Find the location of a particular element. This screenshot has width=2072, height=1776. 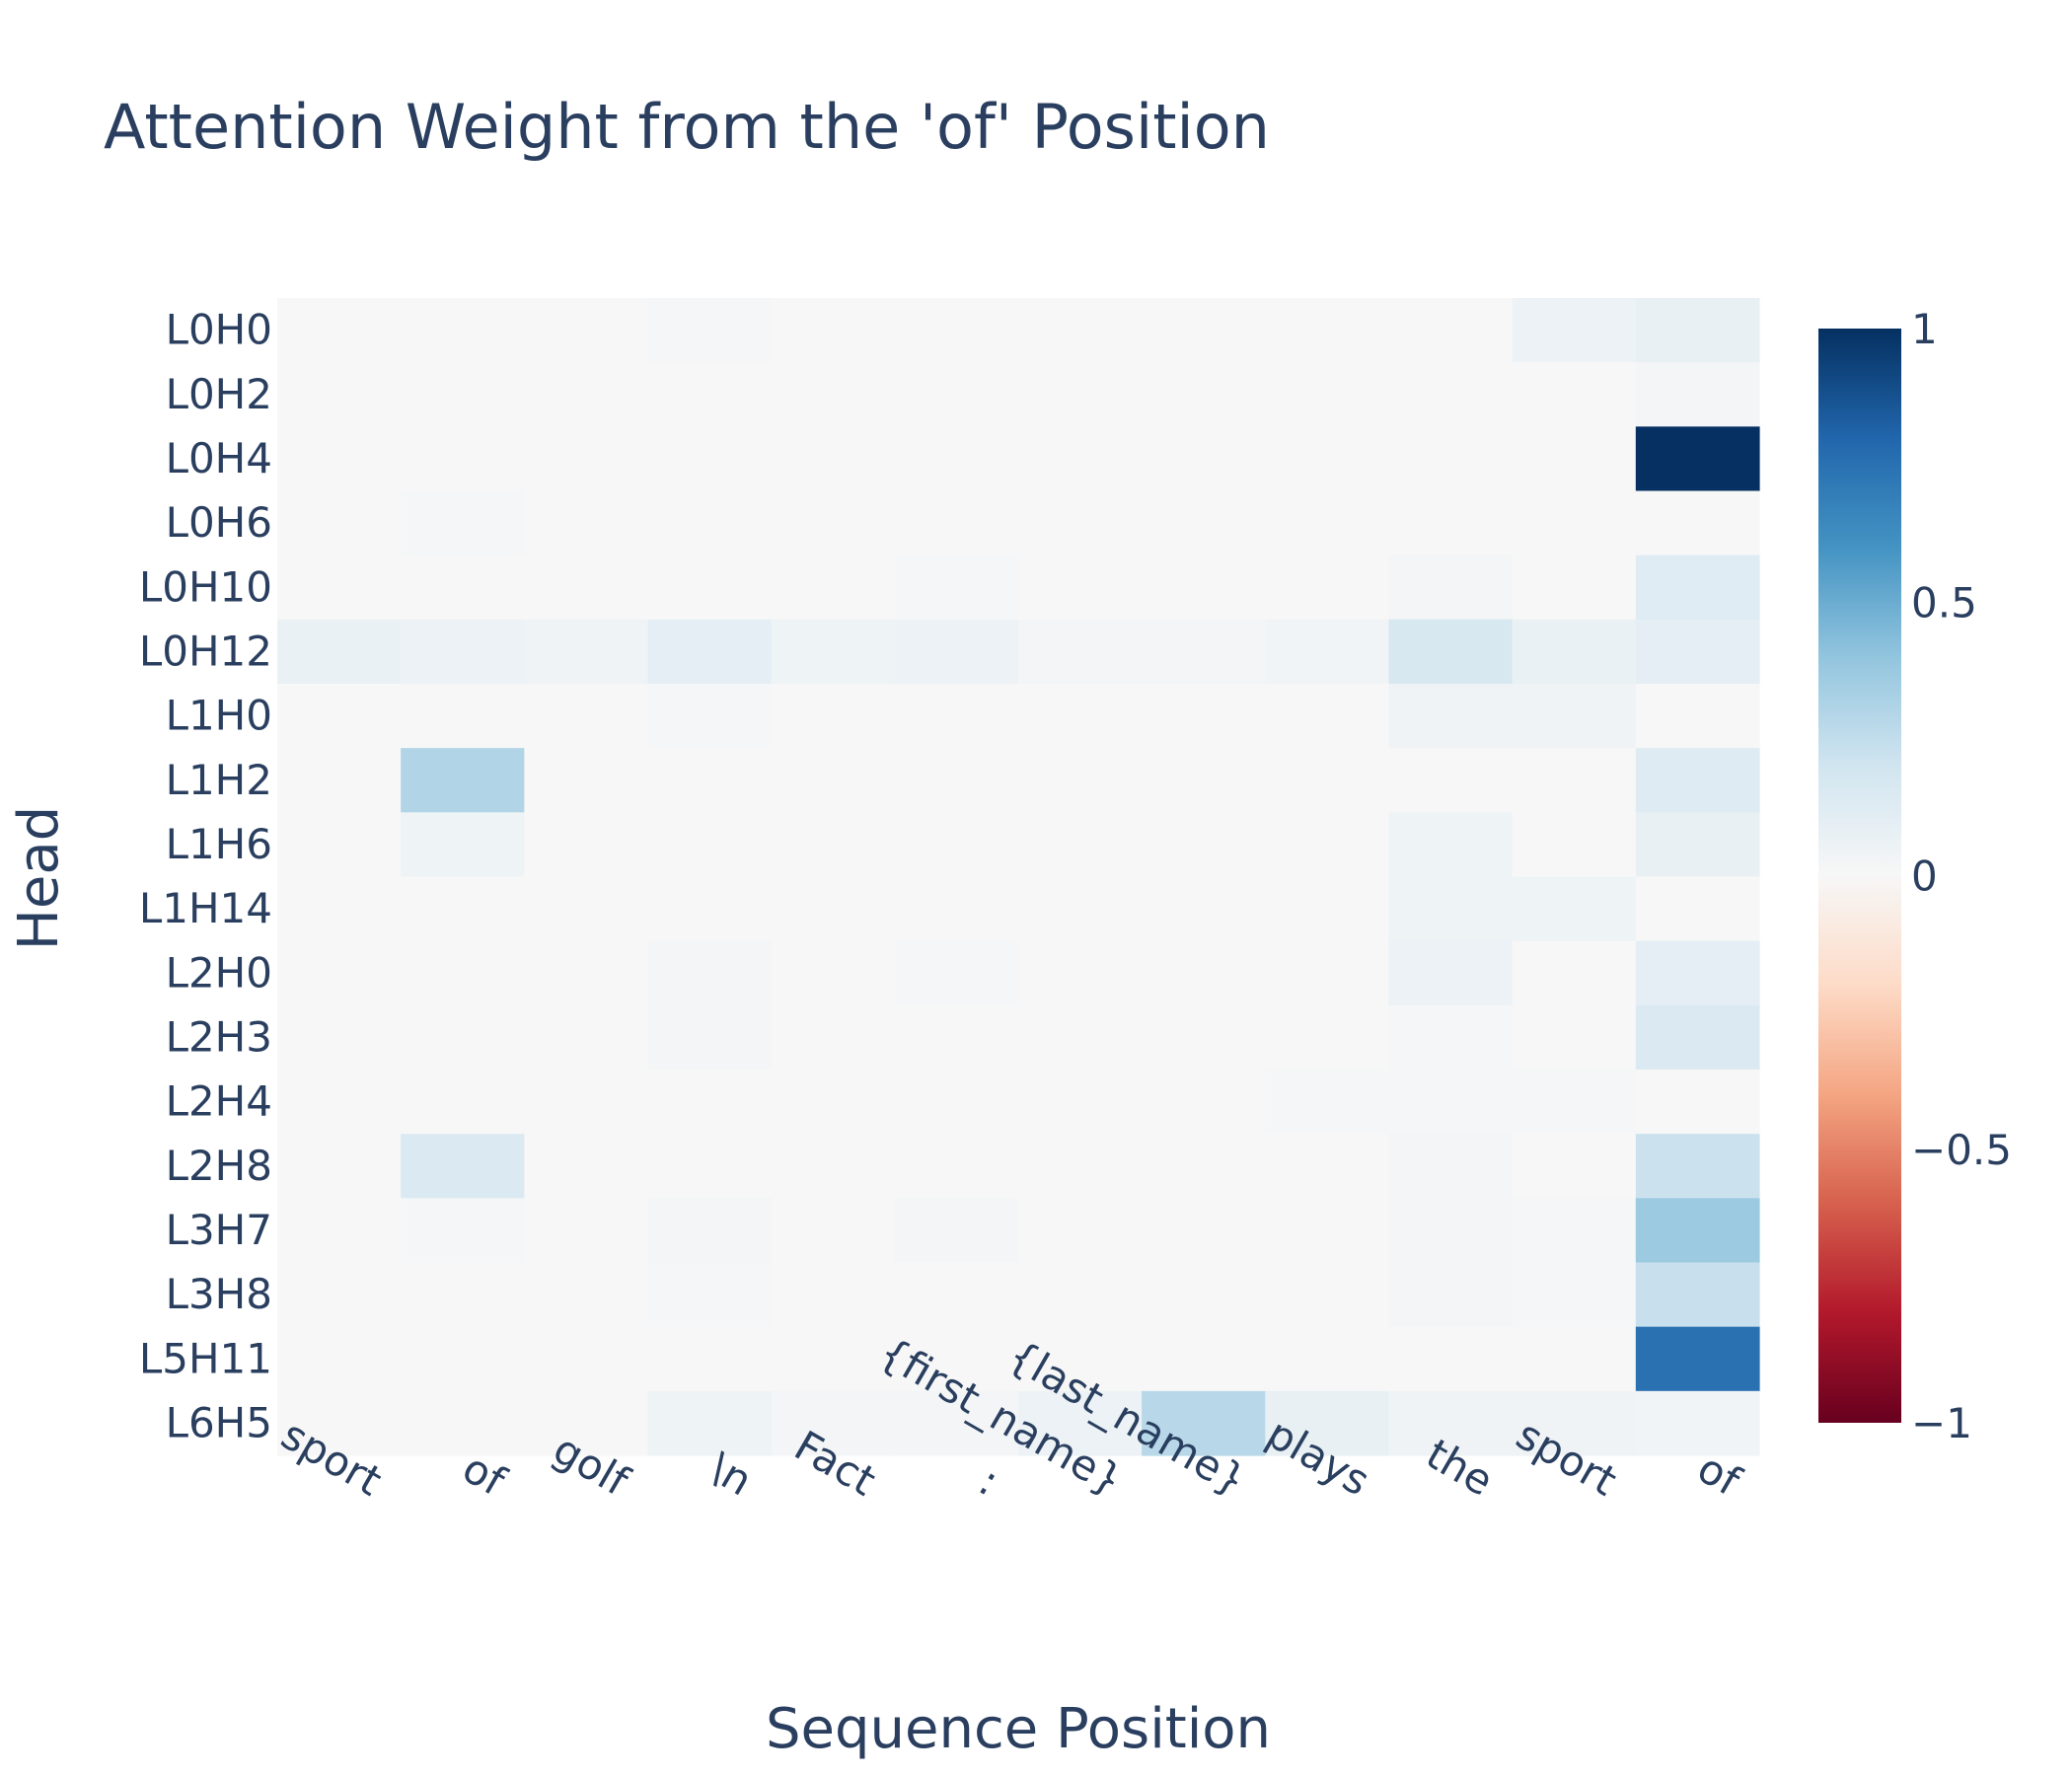

y-axis-title: Head is located at coordinates (39, 878).